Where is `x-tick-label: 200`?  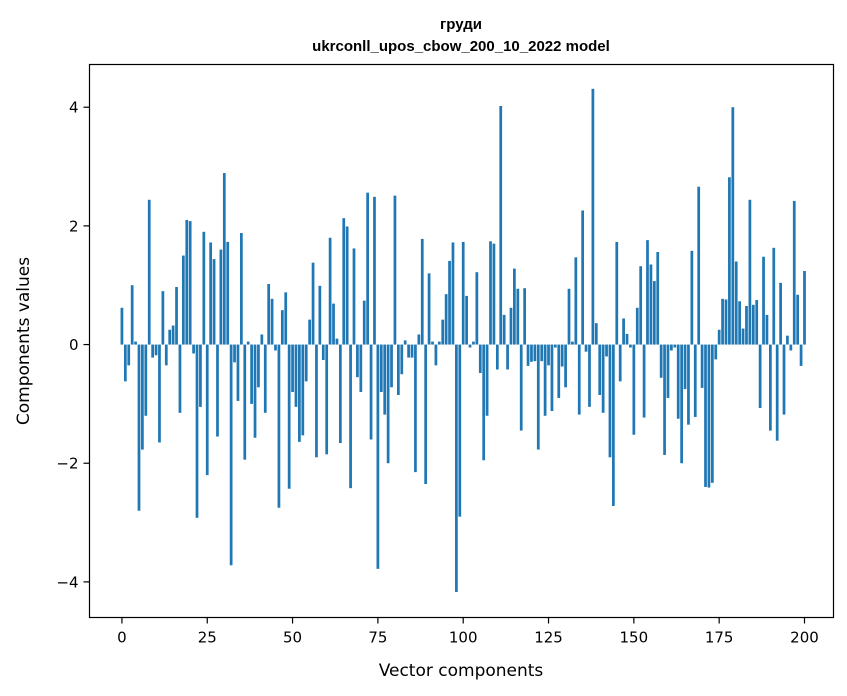
x-tick-label: 200 is located at coordinates (804, 638).